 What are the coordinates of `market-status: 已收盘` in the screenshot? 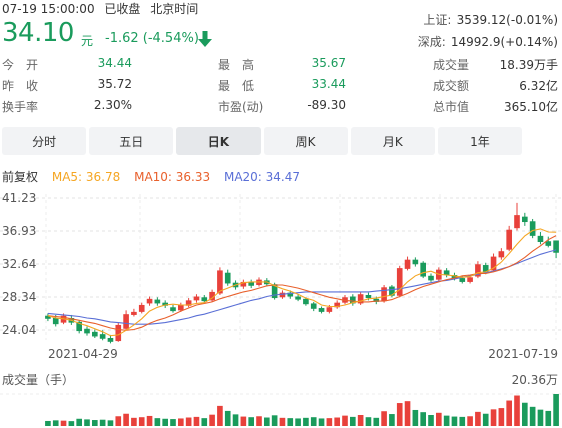 It's located at (122, 9).